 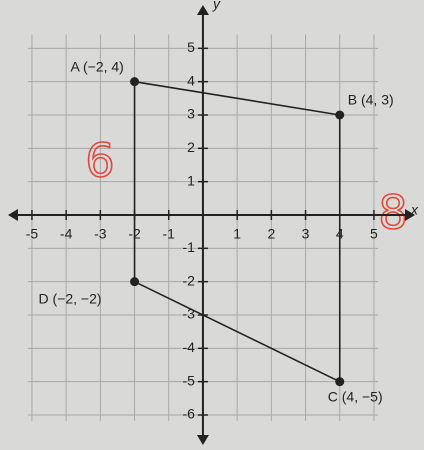 What do you see at coordinates (188, 414) in the screenshot?
I see `y-tick-label: -6` at bounding box center [188, 414].